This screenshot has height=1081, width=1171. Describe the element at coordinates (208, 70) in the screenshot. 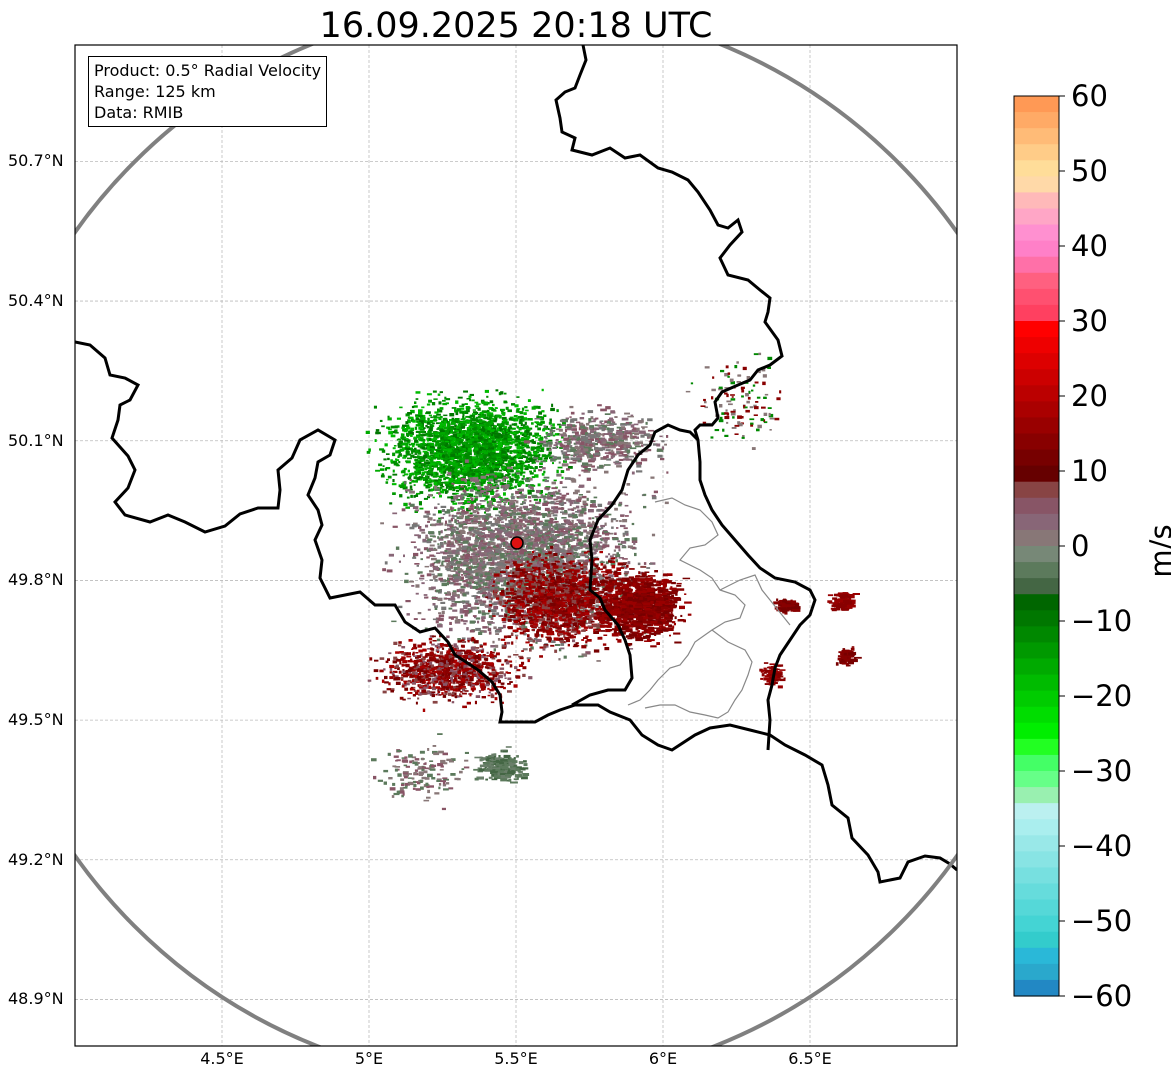

I see `info-product: Product: 0.5° Radial Velocity` at that location.